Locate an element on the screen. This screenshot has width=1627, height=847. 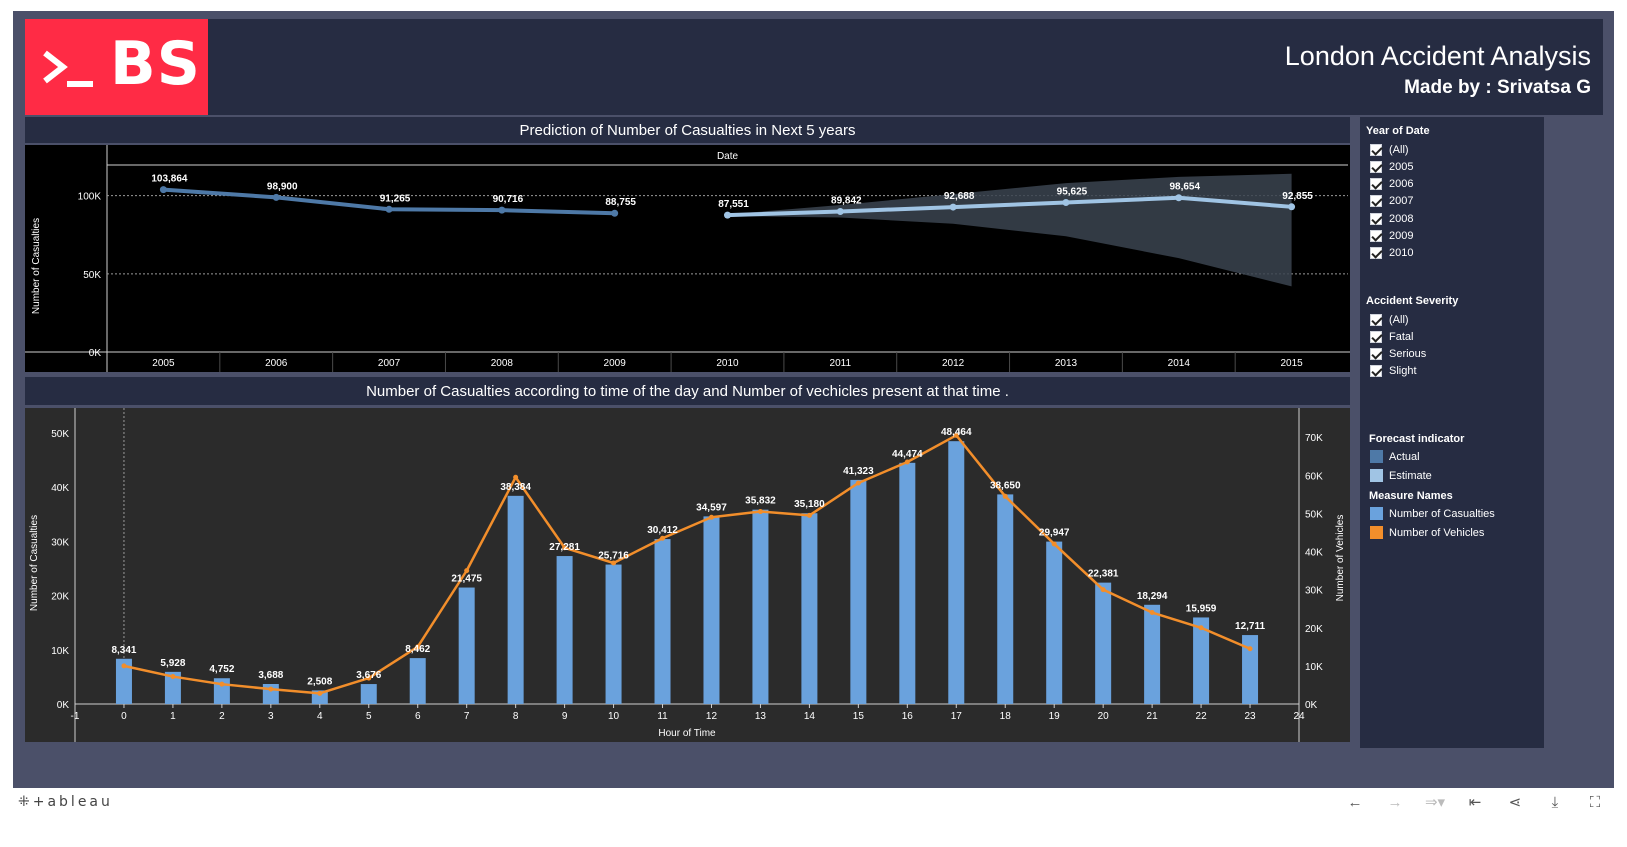
x-tick-label: 11 is located at coordinates (662, 716).